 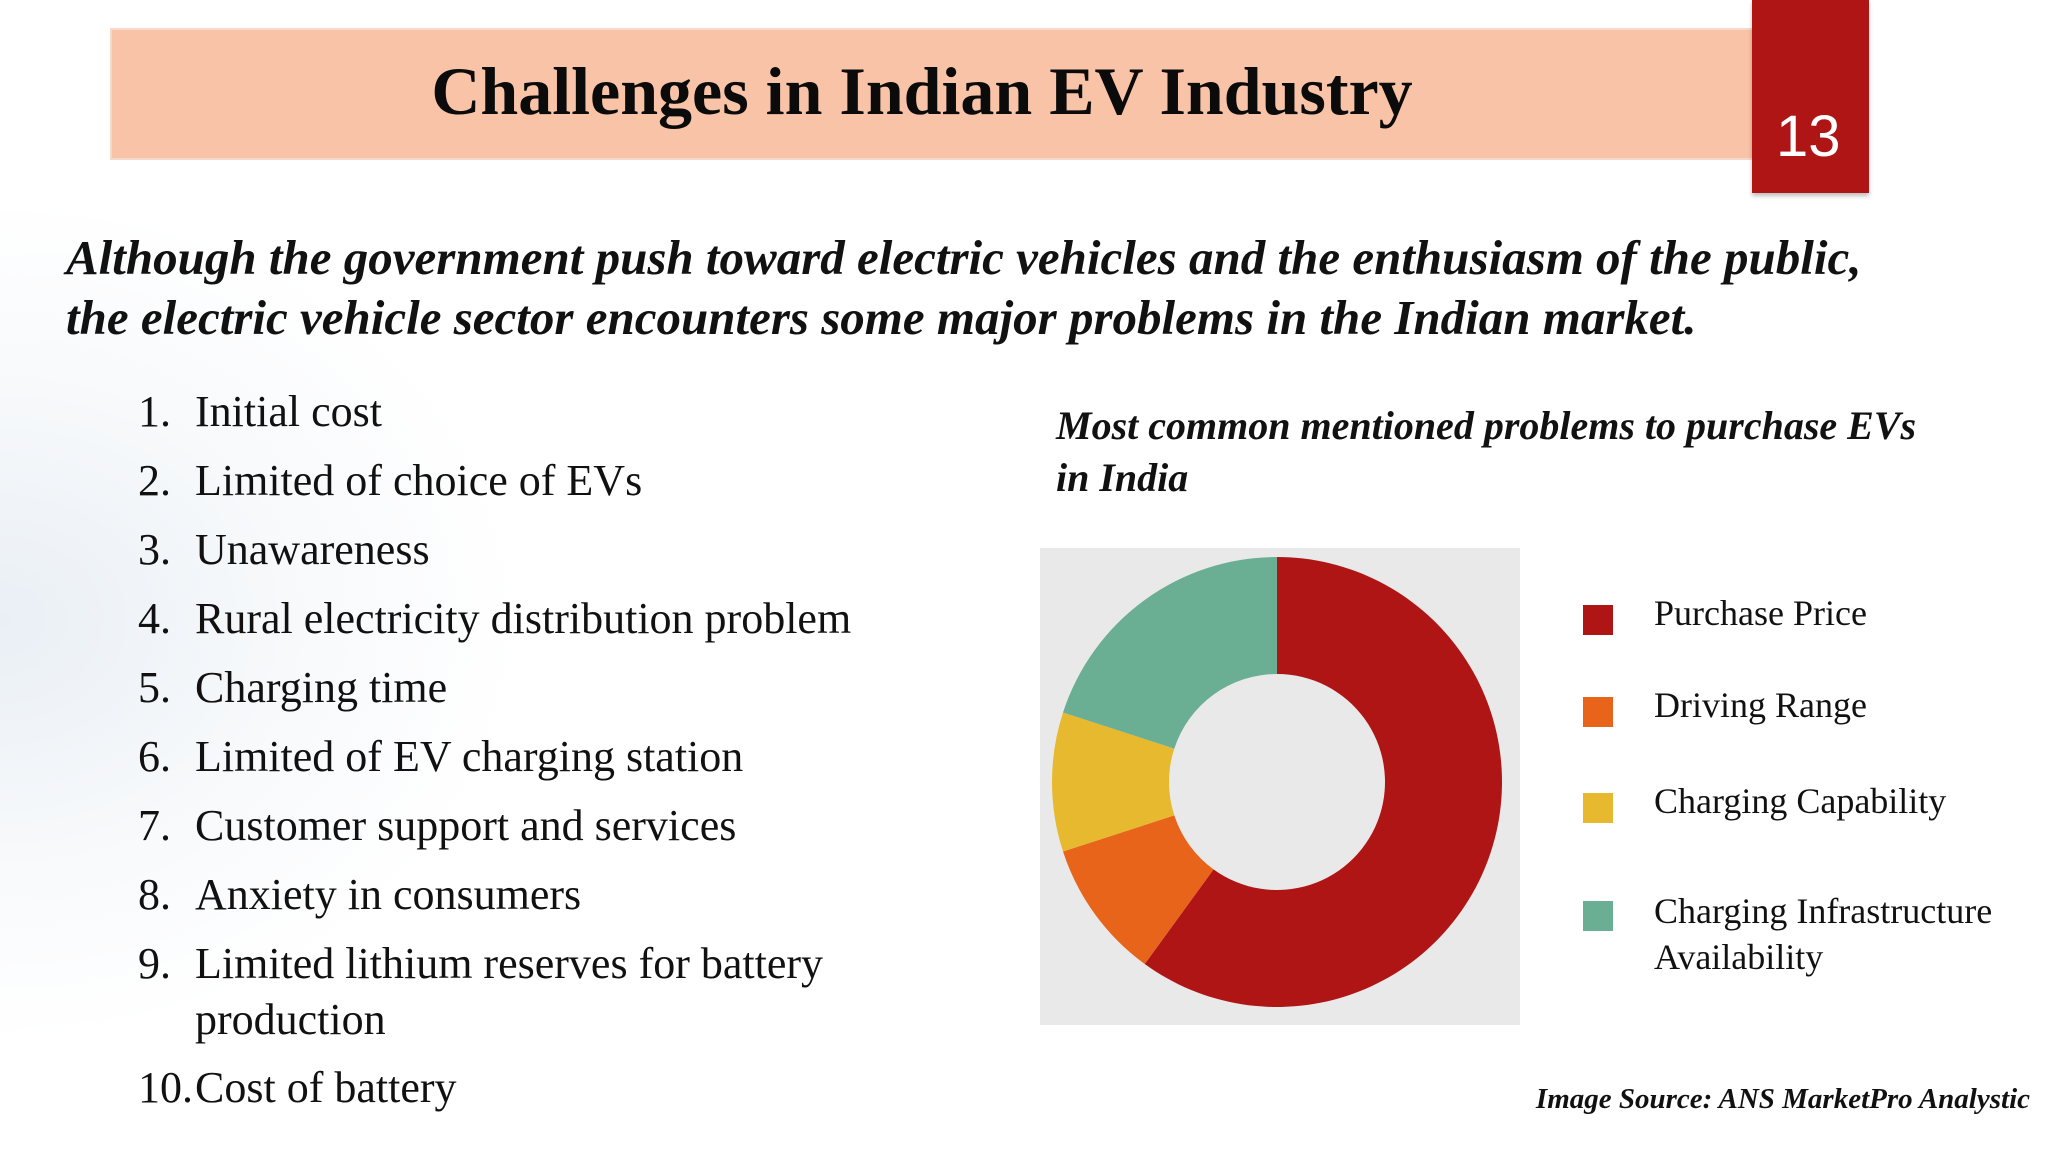 I want to click on list-item-number: 10., so click(x=165, y=1087).